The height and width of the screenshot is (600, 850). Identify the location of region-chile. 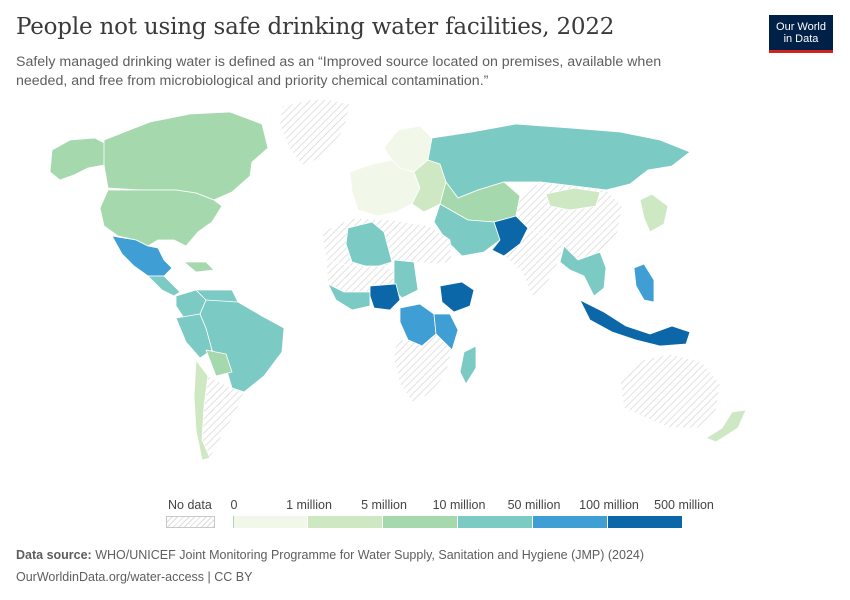
(202, 410).